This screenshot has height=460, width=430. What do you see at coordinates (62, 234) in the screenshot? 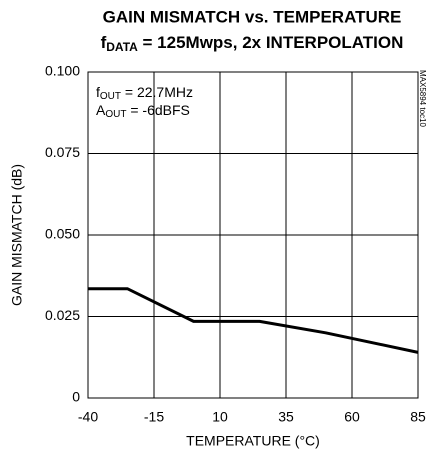
I see `y-tick-label: 0.050` at bounding box center [62, 234].